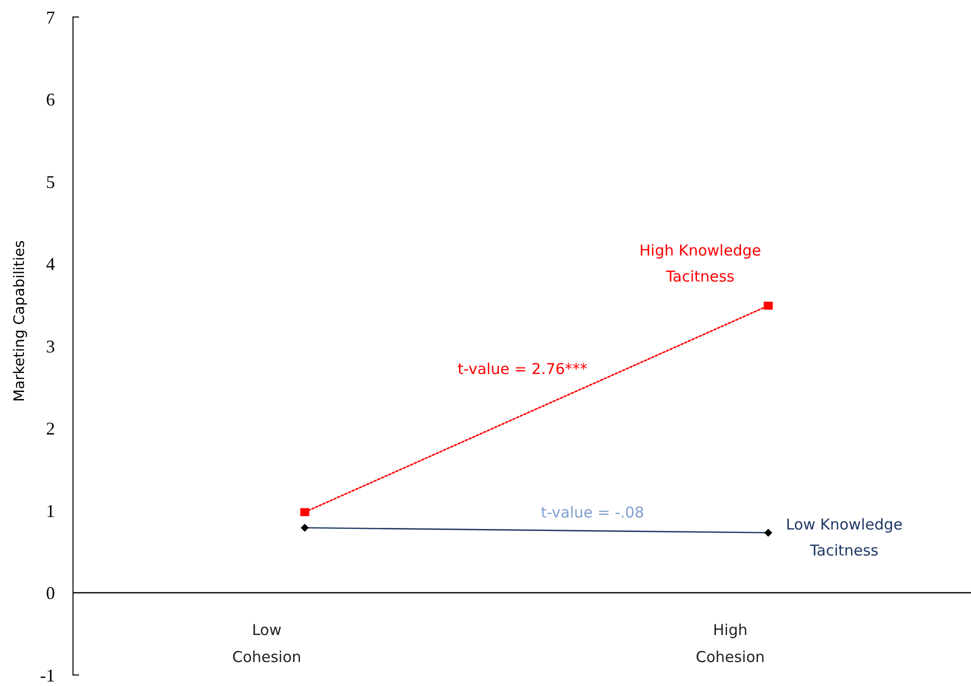 The height and width of the screenshot is (686, 971). Describe the element at coordinates (20, 321) in the screenshot. I see `y-axis-title: Marketing Capabilities` at that location.